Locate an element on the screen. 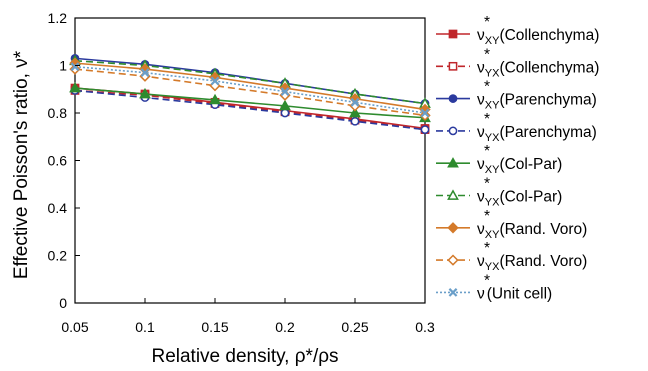 This screenshot has width=648, height=371. y-tick-label: 0.8 is located at coordinates (58, 113).